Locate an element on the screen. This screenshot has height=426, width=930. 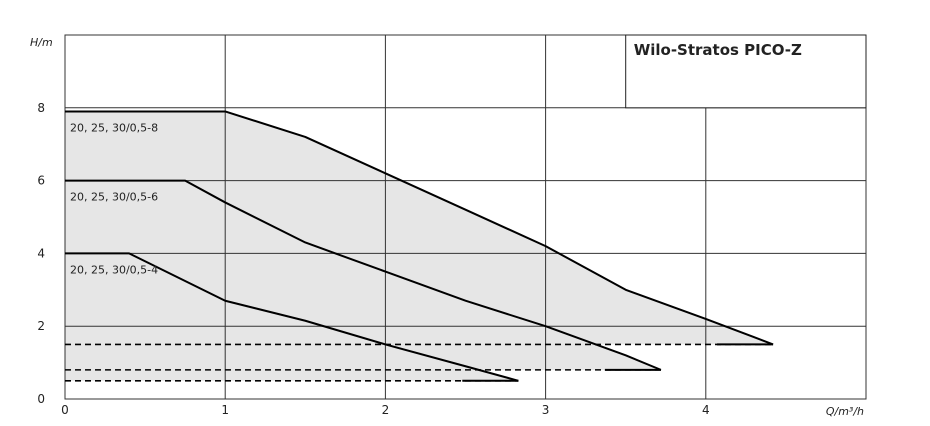
curve-label-1: 20, 25, 30/0,5-8 is located at coordinates (114, 127).